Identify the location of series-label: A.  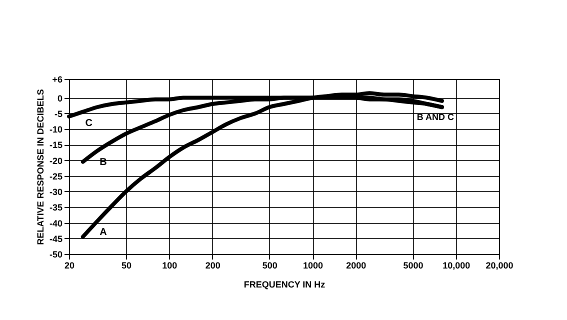
(103, 232).